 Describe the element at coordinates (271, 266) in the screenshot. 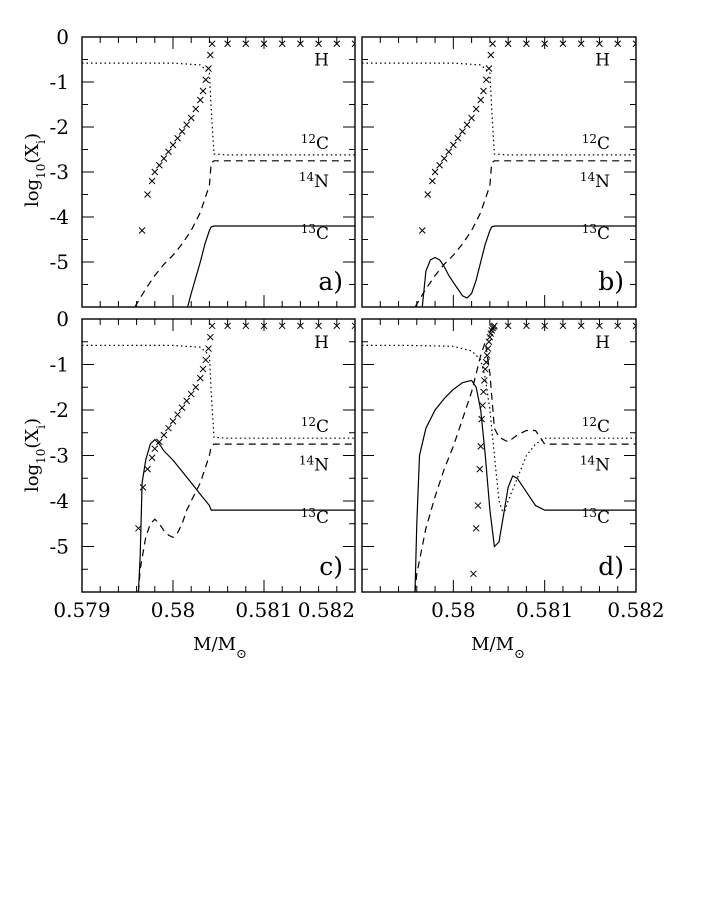

I see `solid-abundance-line` at that location.